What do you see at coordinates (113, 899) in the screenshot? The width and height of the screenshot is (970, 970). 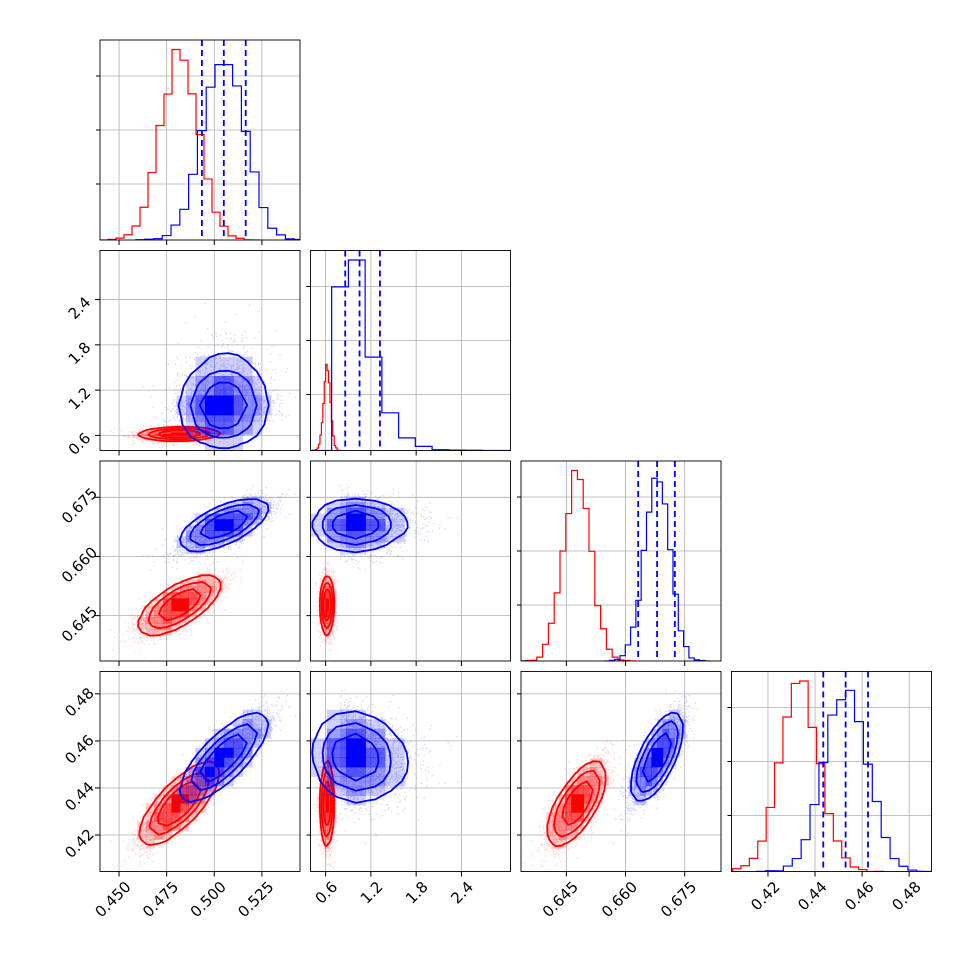 I see `x-tick-label: 0.450` at bounding box center [113, 899].